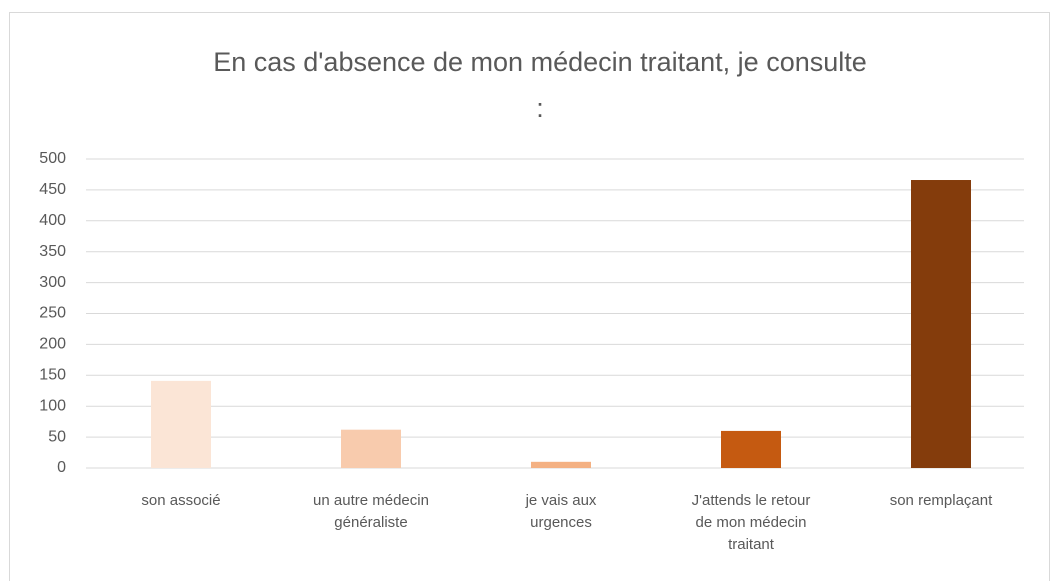 The height and width of the screenshot is (581, 1051). What do you see at coordinates (181, 500) in the screenshot?
I see `x-tick-label: son associé` at bounding box center [181, 500].